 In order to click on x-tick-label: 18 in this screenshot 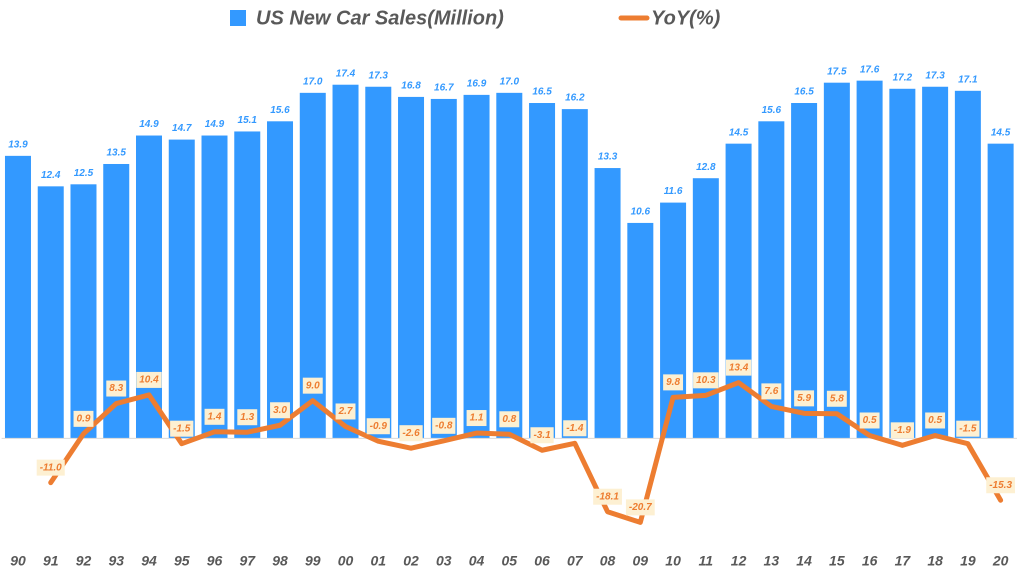, I will do `click(935, 561)`.